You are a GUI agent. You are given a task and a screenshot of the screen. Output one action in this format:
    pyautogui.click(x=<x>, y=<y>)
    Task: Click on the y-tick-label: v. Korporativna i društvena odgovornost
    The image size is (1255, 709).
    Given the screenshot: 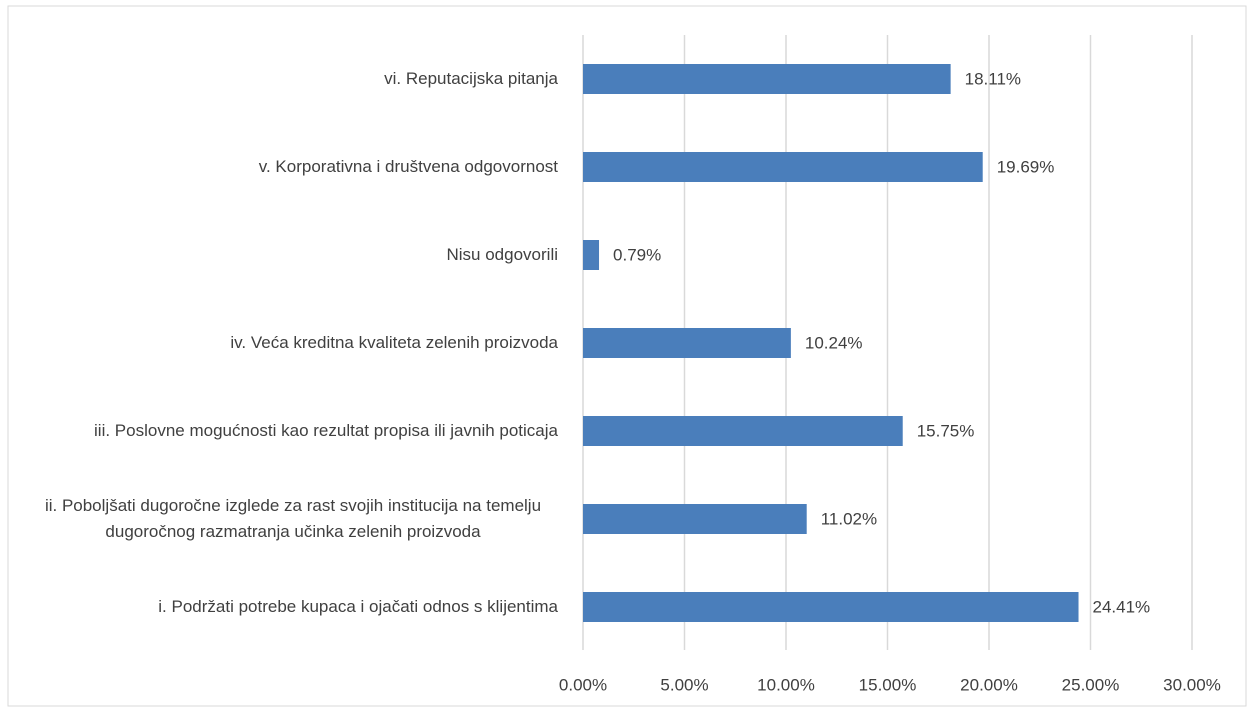 What is the action you would take?
    pyautogui.click(x=408, y=166)
    